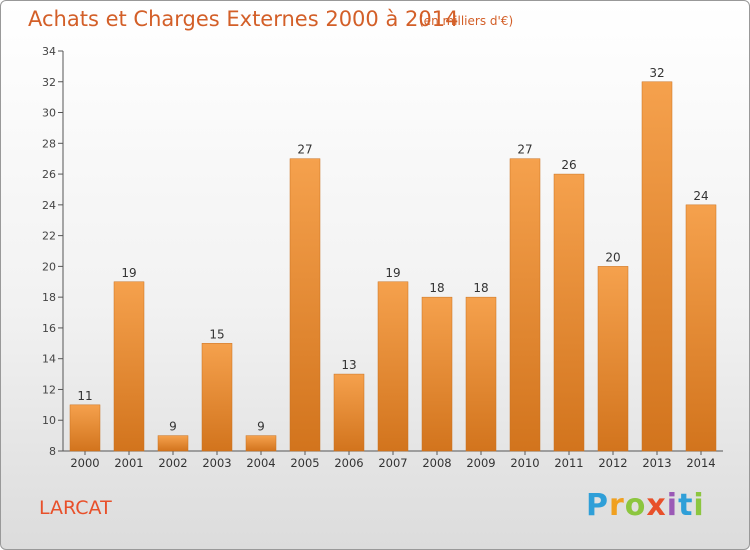  Describe the element at coordinates (524, 150) in the screenshot. I see `data-label-2010: 27` at that location.